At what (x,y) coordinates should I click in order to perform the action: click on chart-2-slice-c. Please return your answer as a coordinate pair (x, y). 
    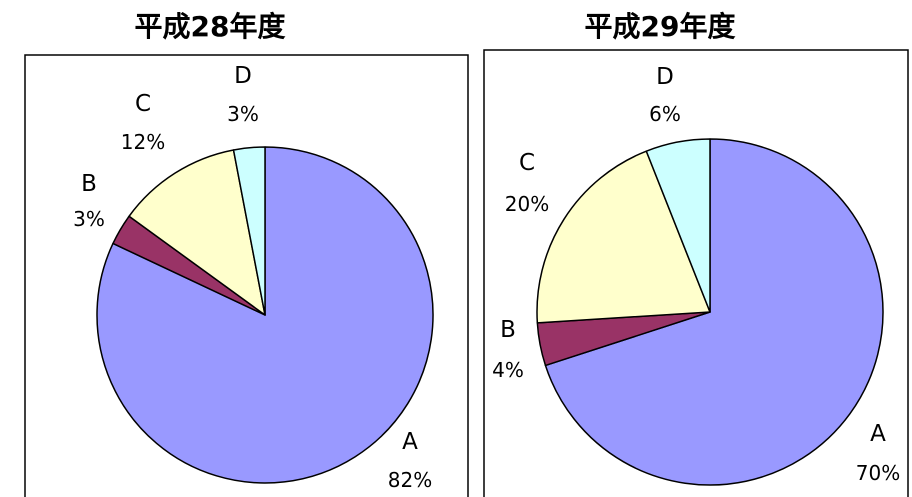
    Looking at the image, I should click on (623, 237).